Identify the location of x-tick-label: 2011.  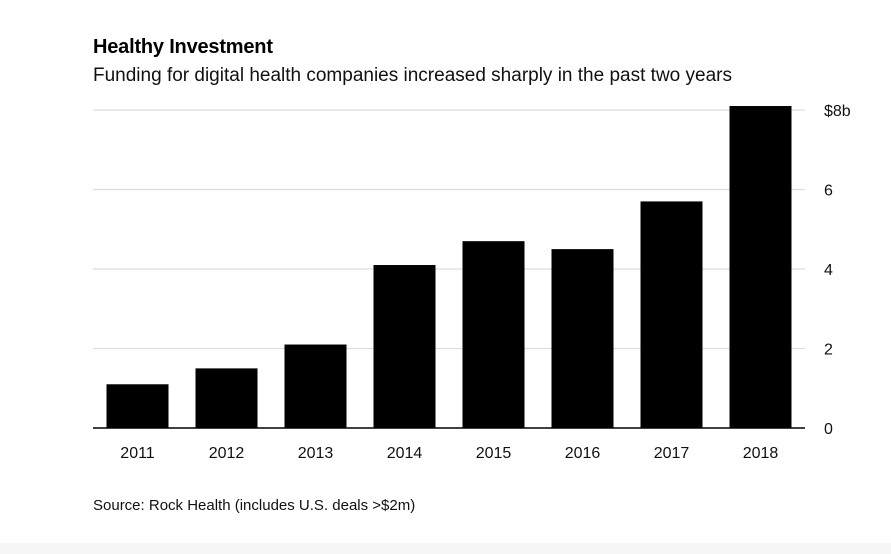
(137, 453).